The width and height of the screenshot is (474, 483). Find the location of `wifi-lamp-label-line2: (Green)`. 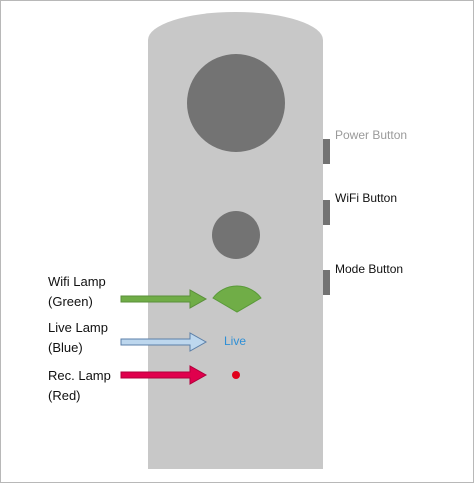

wifi-lamp-label-line2: (Green) is located at coordinates (70, 301).